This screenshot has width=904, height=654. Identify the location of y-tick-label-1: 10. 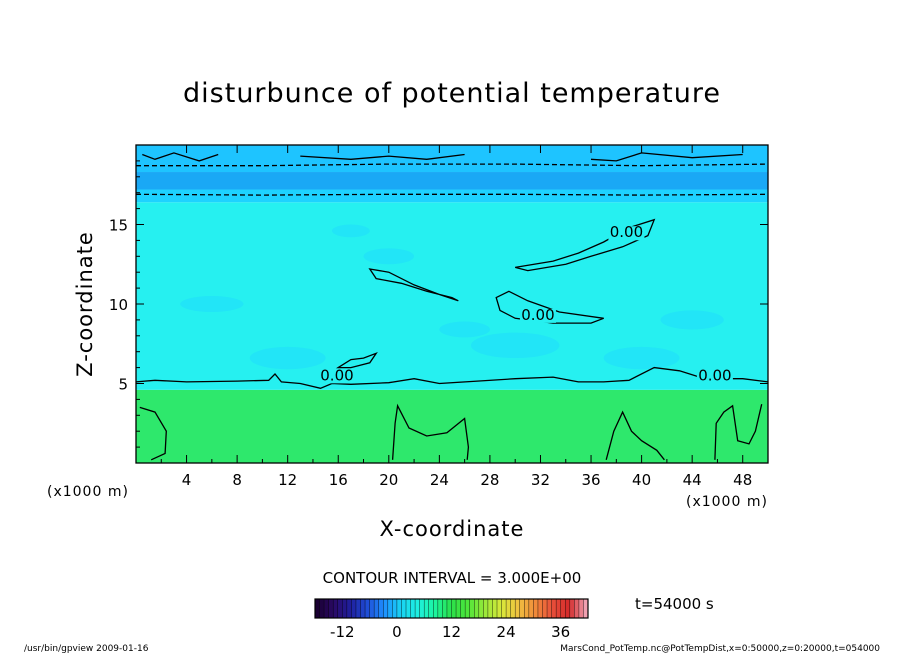
(118, 305).